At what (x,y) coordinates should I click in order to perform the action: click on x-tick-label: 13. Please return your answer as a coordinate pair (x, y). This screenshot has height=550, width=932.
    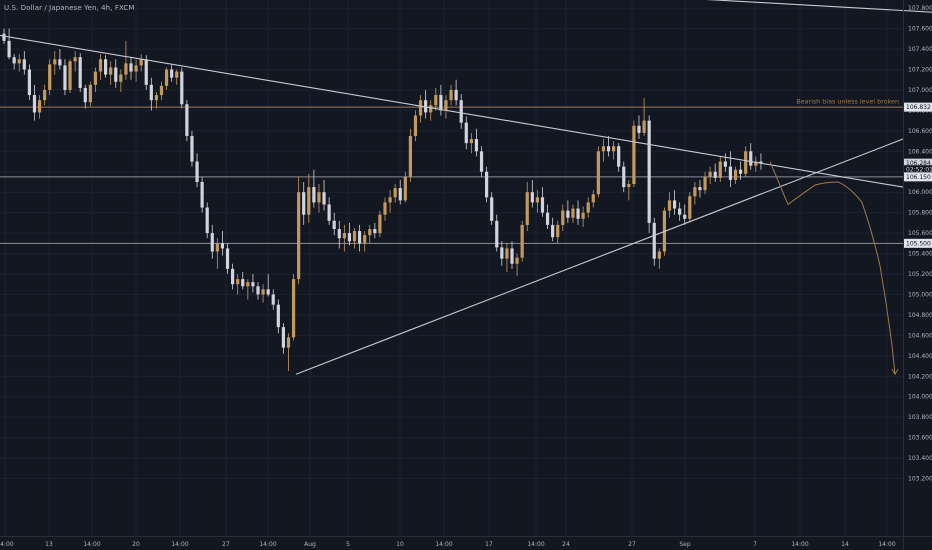
    Looking at the image, I should click on (49, 544).